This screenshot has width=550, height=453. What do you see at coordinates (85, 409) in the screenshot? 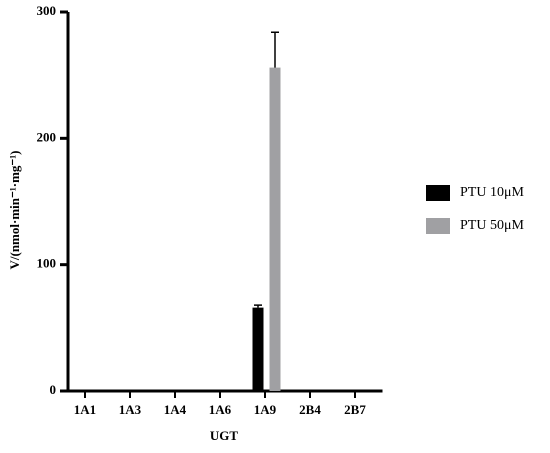
I see `x-tick-label: 1A1` at bounding box center [85, 409].